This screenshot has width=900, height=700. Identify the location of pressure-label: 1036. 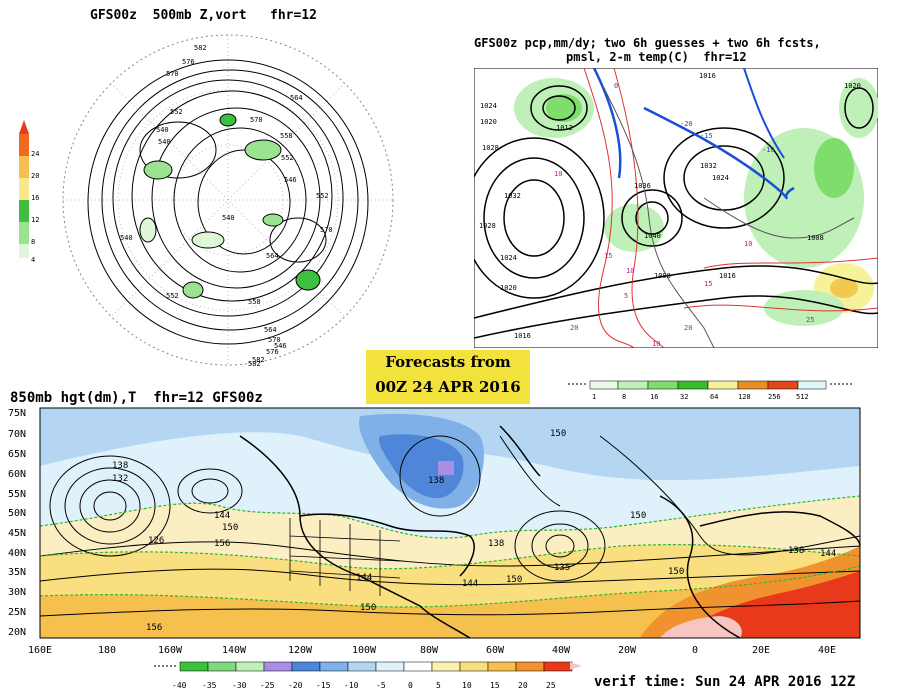
(642, 186).